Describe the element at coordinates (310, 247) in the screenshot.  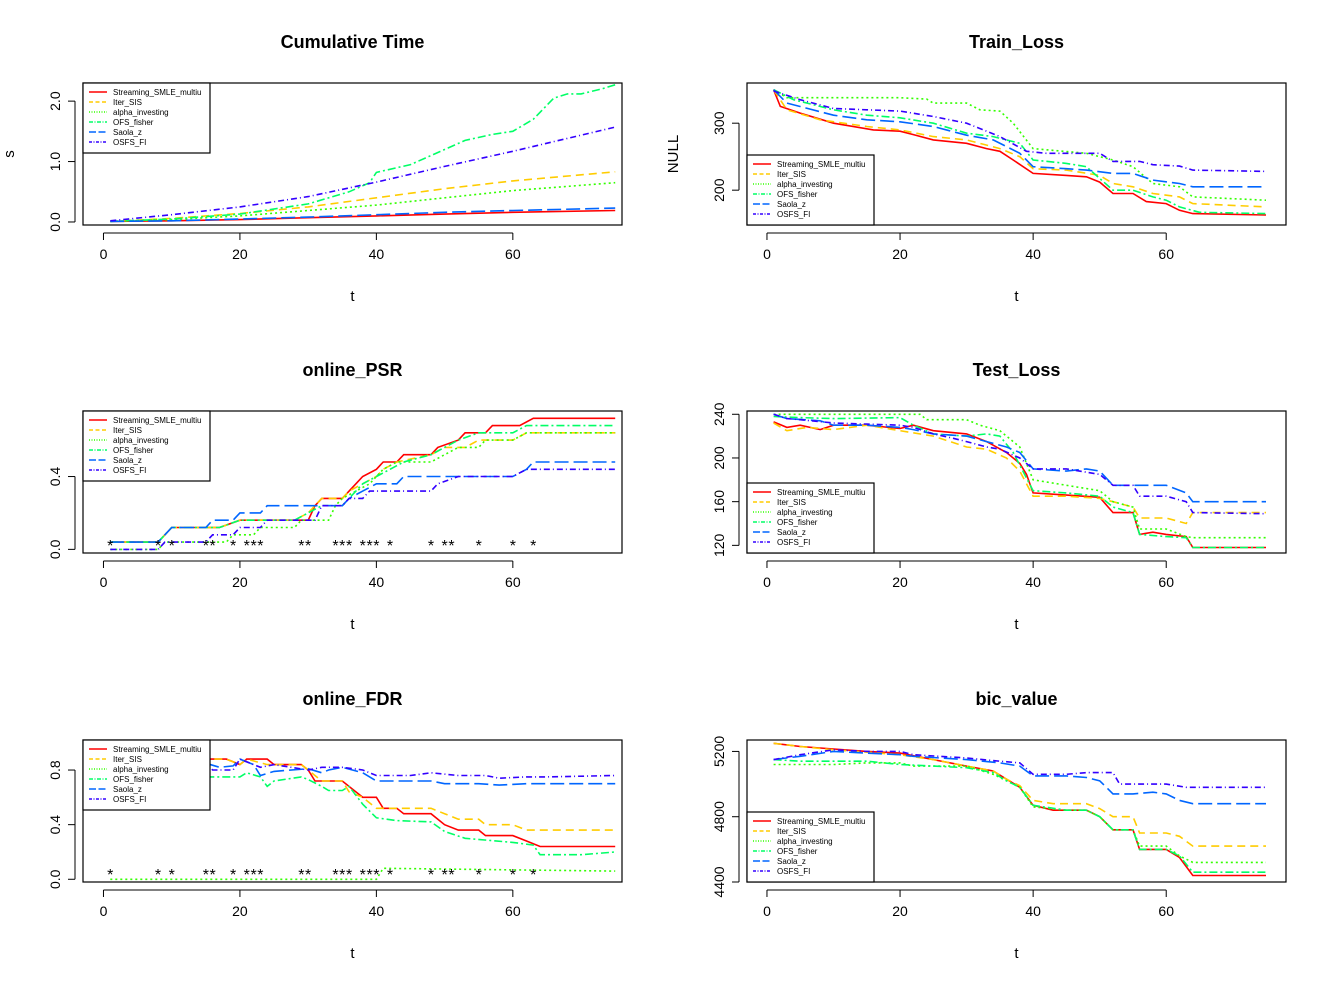
I see `x-axis: 0 20 40 60` at that location.